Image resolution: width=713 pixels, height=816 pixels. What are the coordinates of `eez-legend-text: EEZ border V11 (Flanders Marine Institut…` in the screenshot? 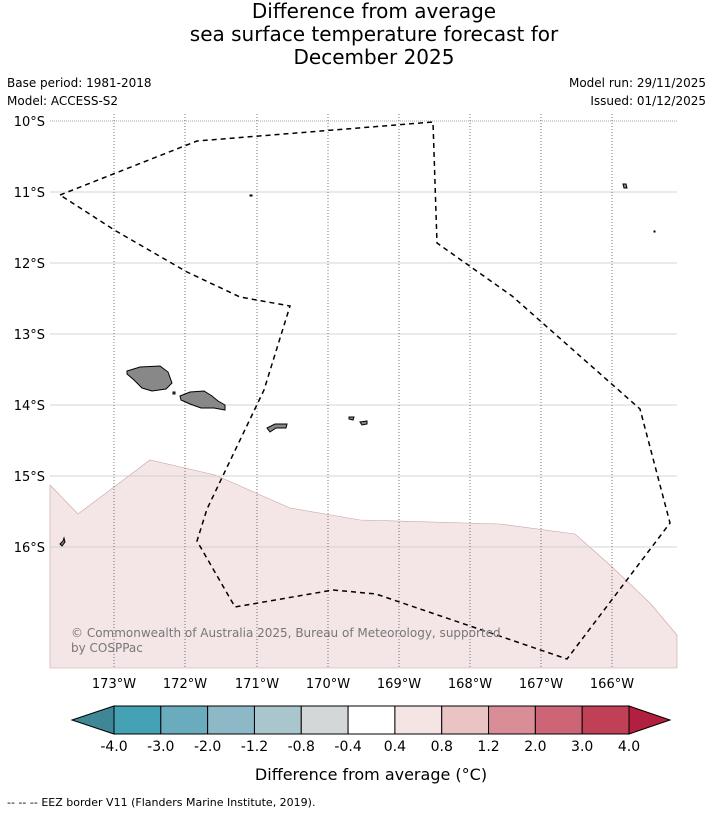 It's located at (178, 802).